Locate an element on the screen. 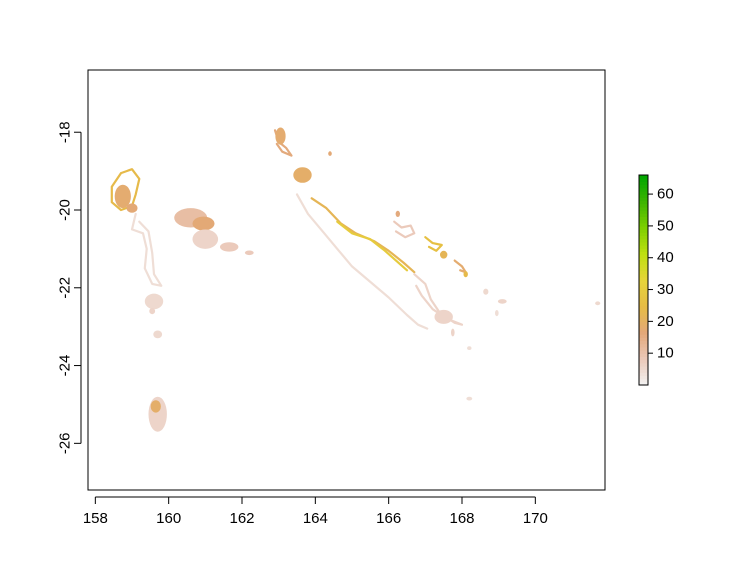 The image size is (731, 578). y-axis: -18 -20 -22 -24 -26 is located at coordinates (69, 287).